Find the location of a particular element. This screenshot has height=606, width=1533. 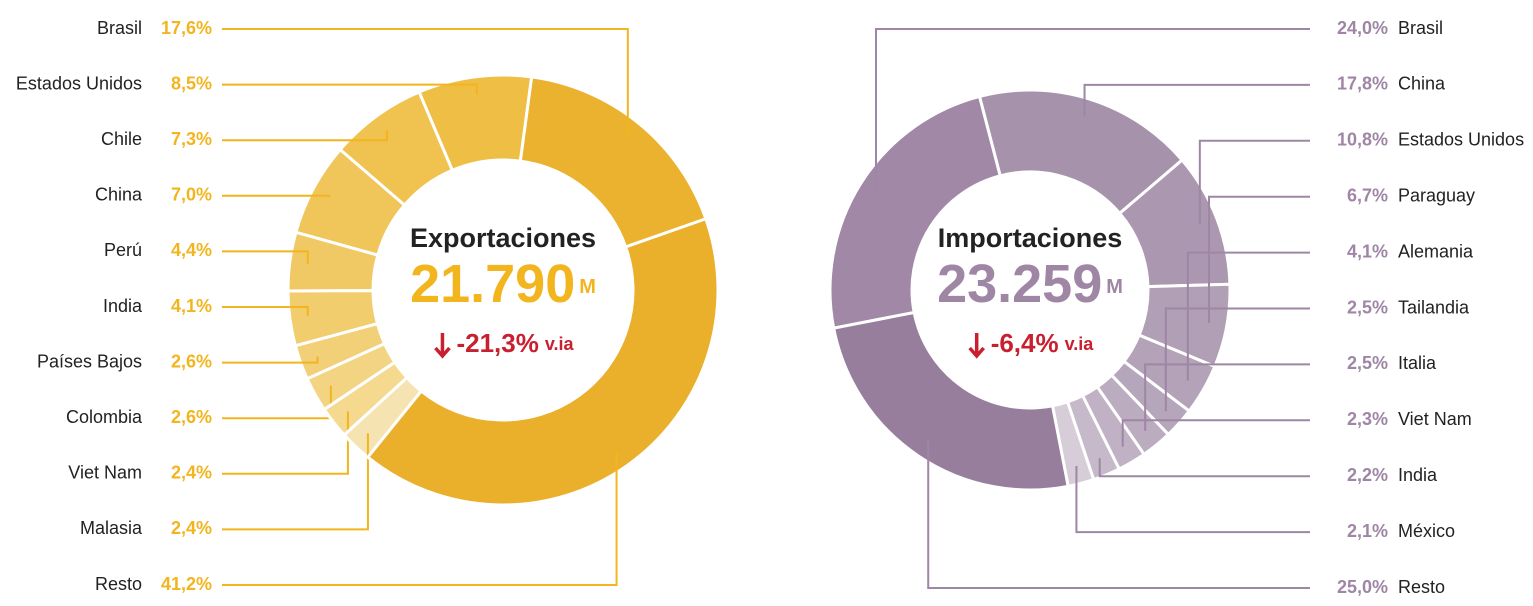

category-label: Alemania is located at coordinates (1436, 251).